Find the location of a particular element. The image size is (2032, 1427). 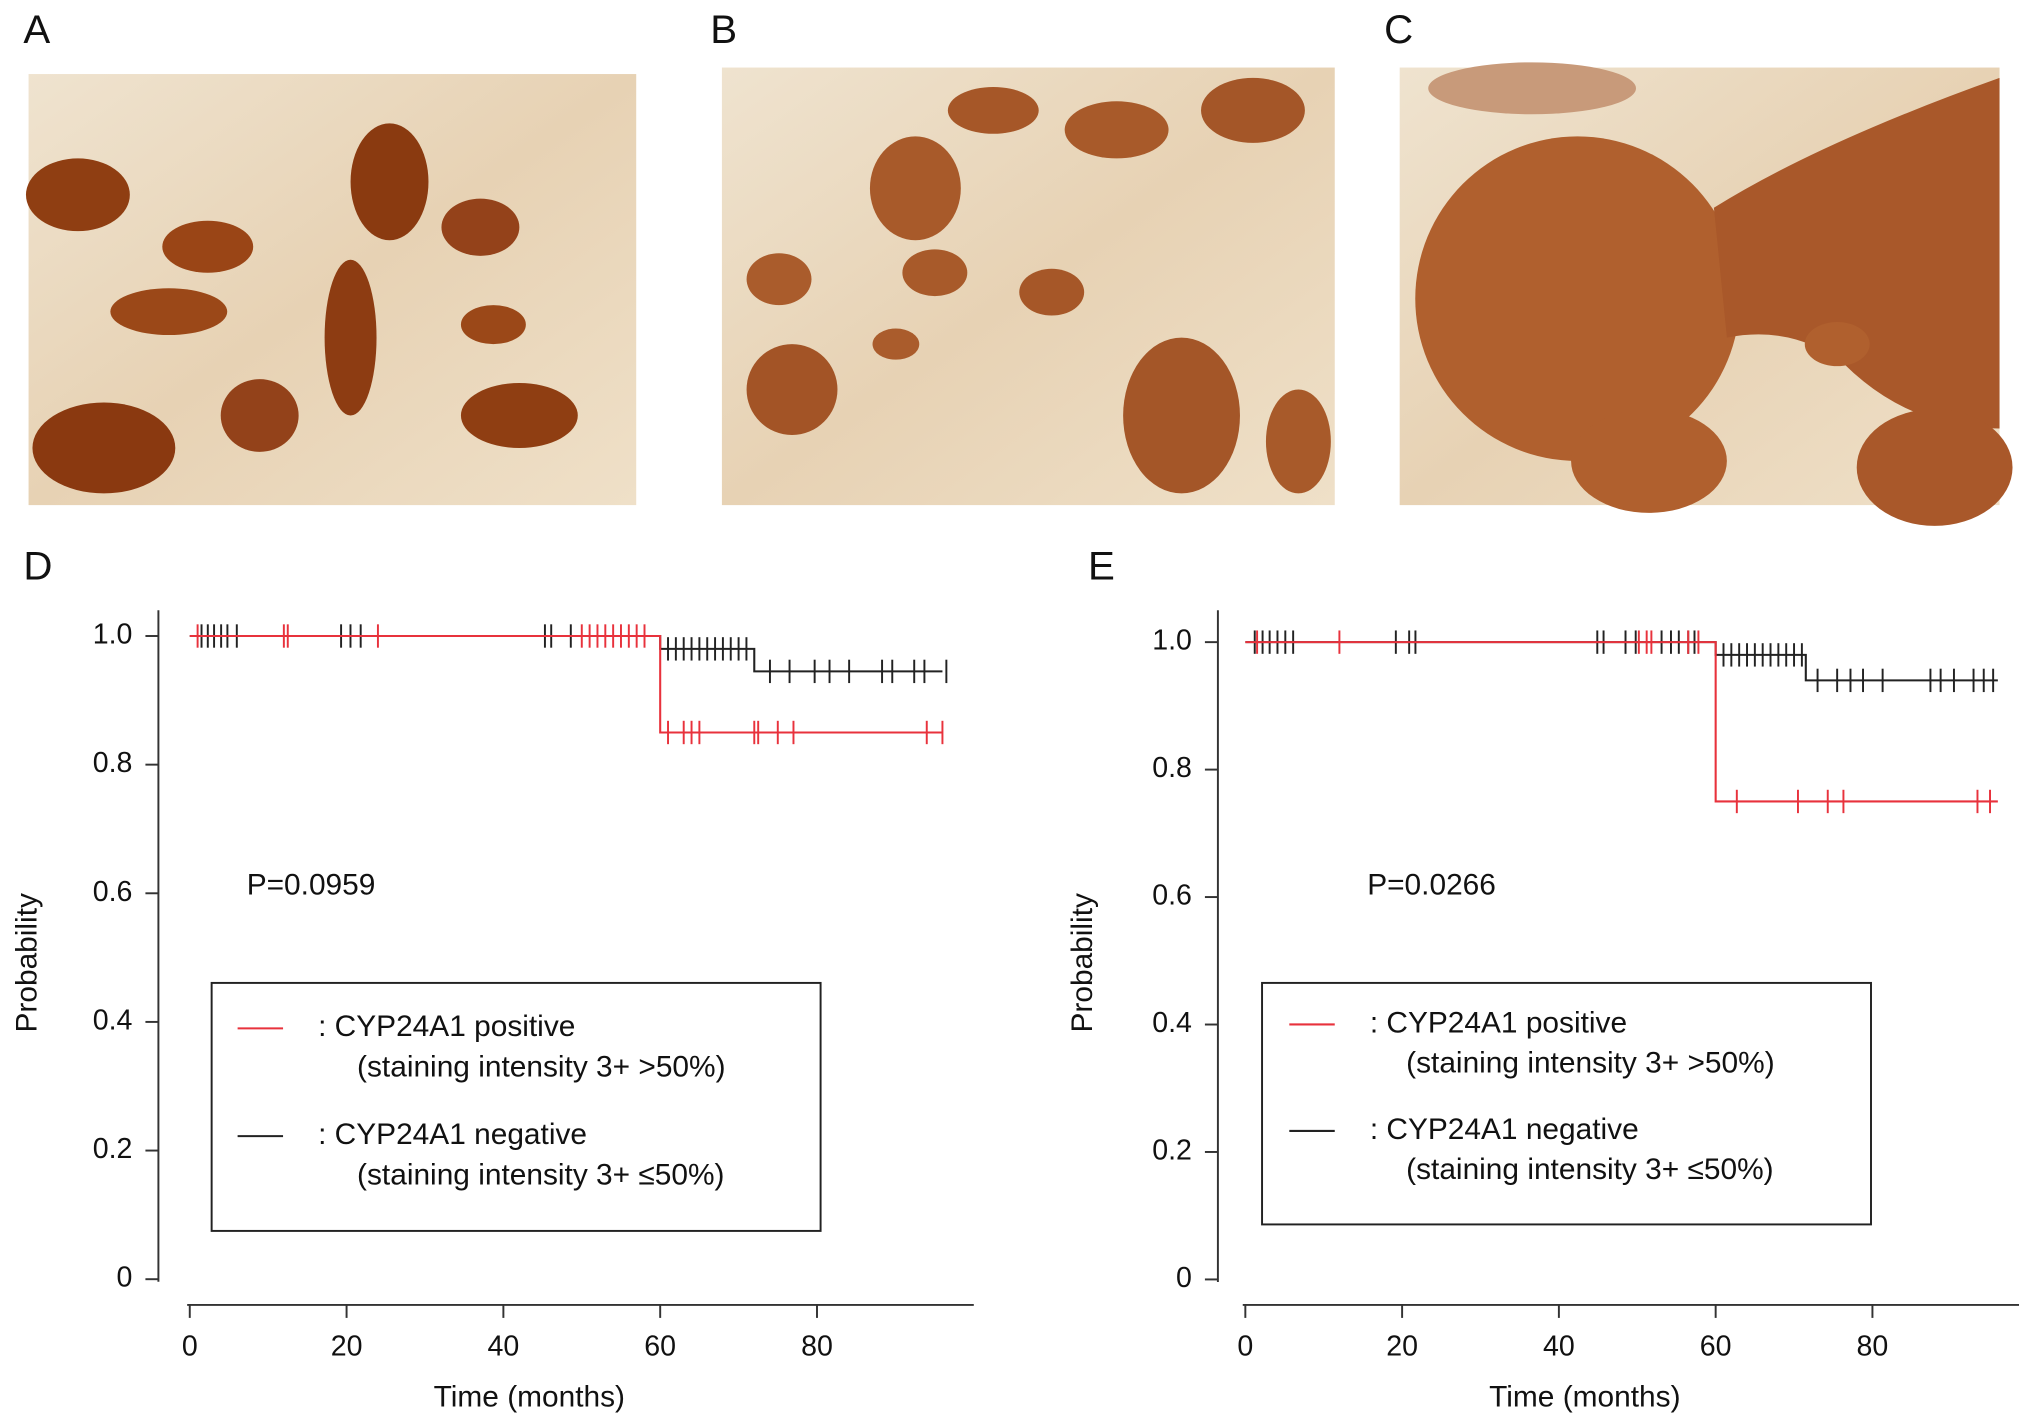

panel-label: E is located at coordinates (1101, 565).